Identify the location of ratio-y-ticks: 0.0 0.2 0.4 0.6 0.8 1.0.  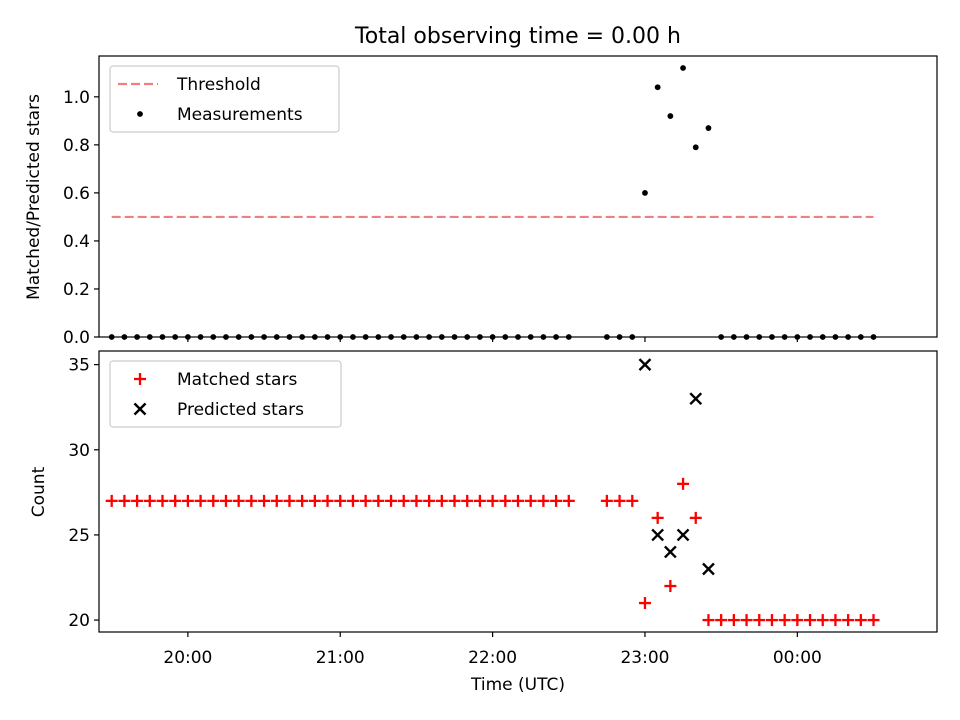
(81, 218).